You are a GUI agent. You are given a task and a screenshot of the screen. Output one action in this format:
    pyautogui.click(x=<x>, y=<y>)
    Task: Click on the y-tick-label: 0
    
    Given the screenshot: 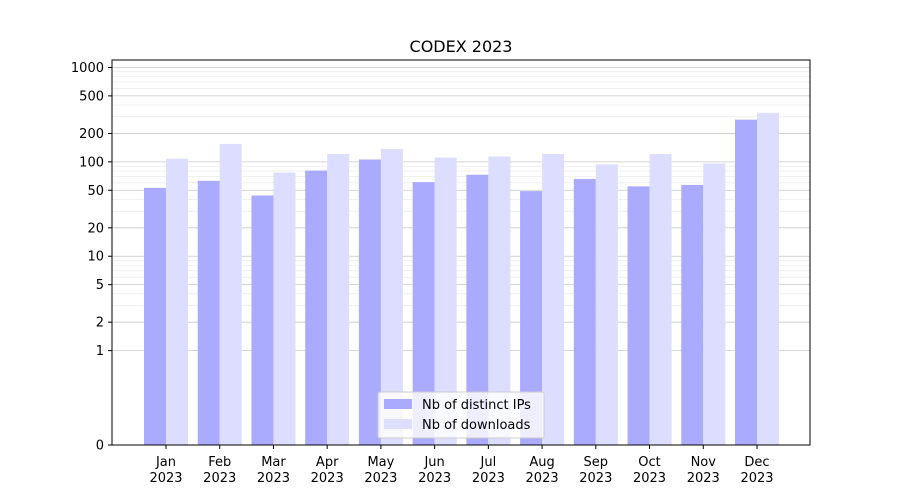 What is the action you would take?
    pyautogui.click(x=100, y=446)
    